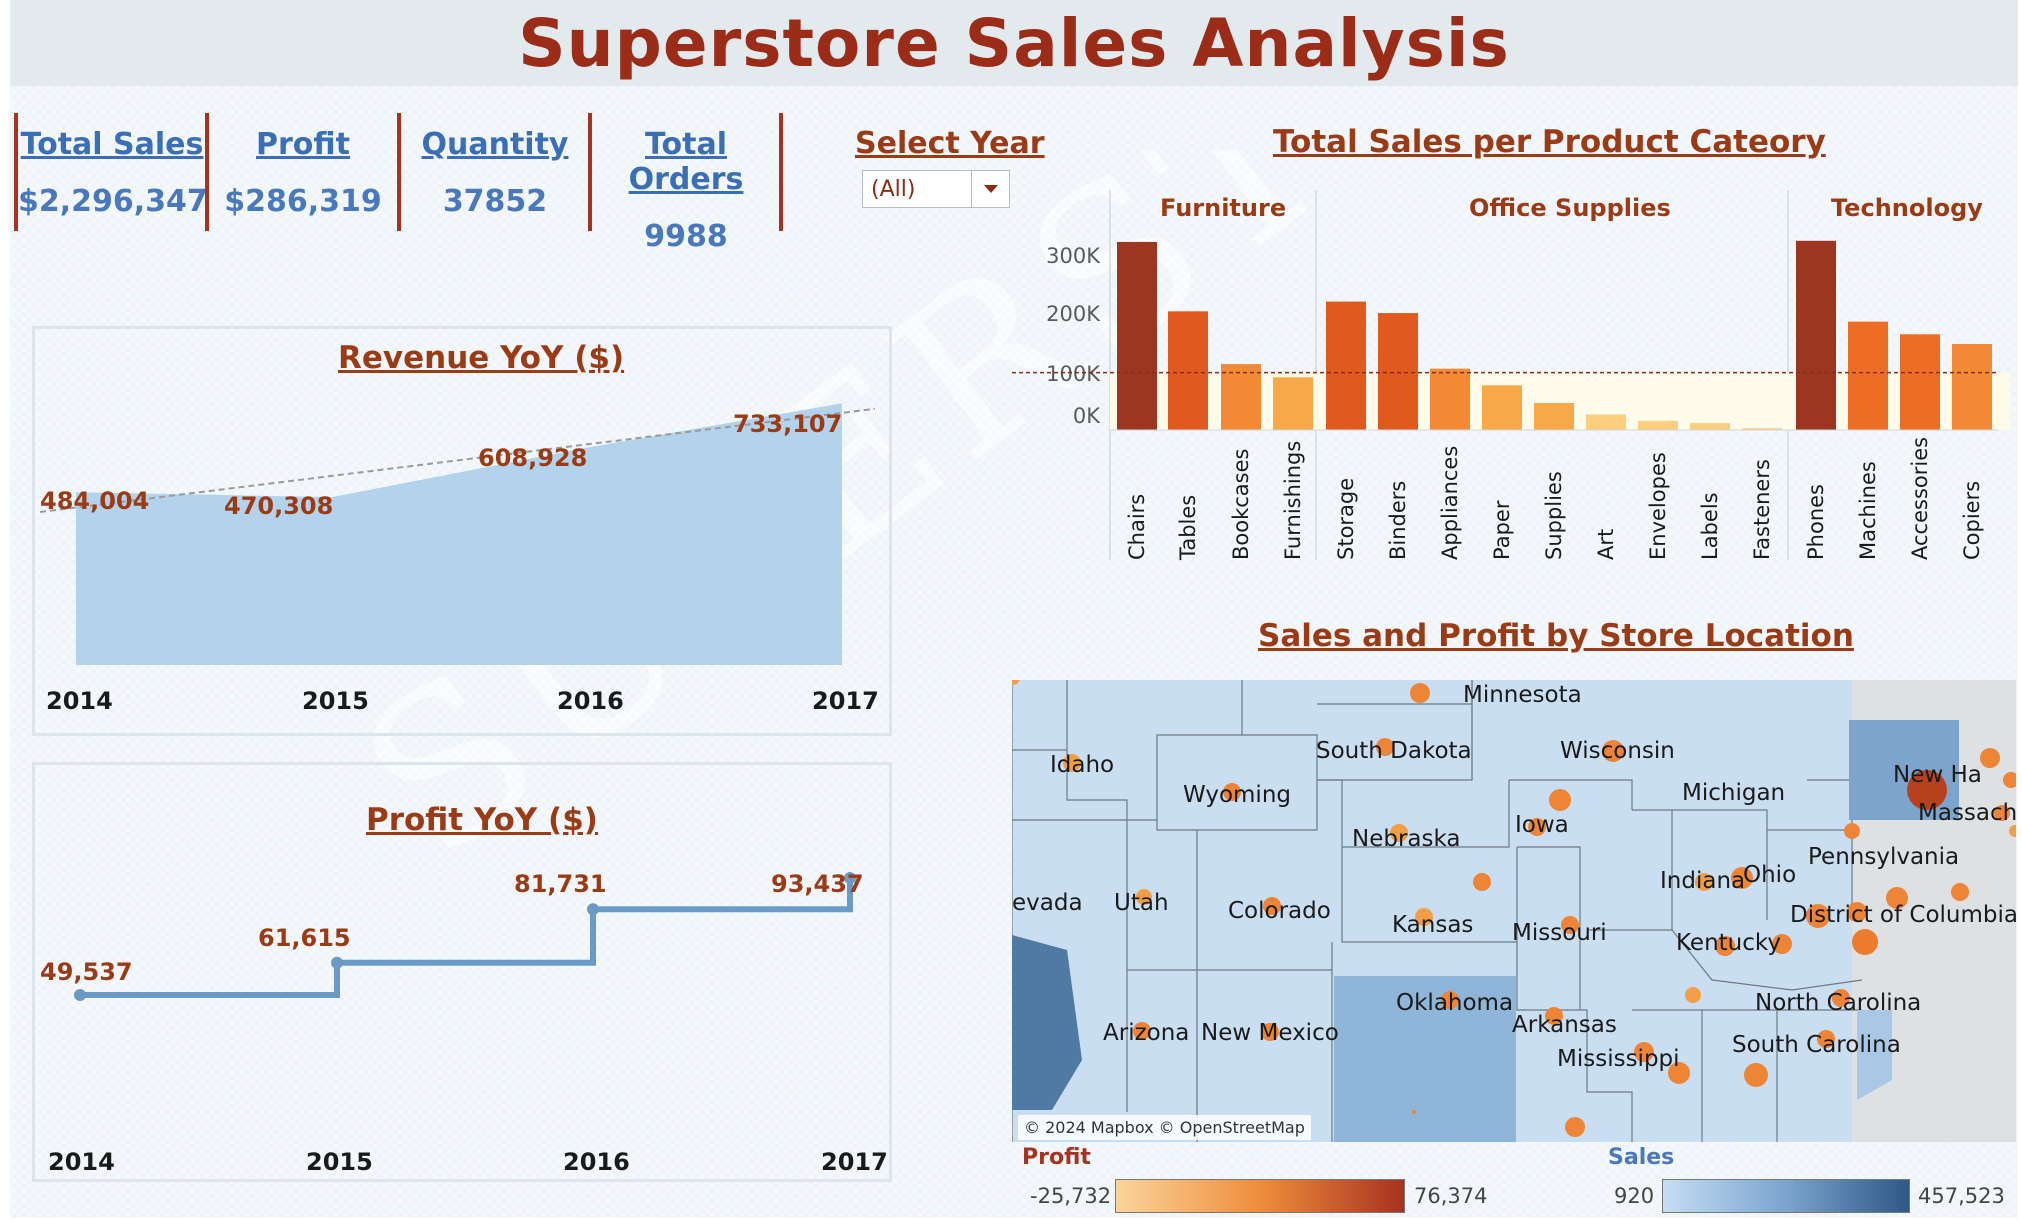 The height and width of the screenshot is (1222, 2022). Describe the element at coordinates (1542, 825) in the screenshot. I see `state-label: Iowa` at that location.